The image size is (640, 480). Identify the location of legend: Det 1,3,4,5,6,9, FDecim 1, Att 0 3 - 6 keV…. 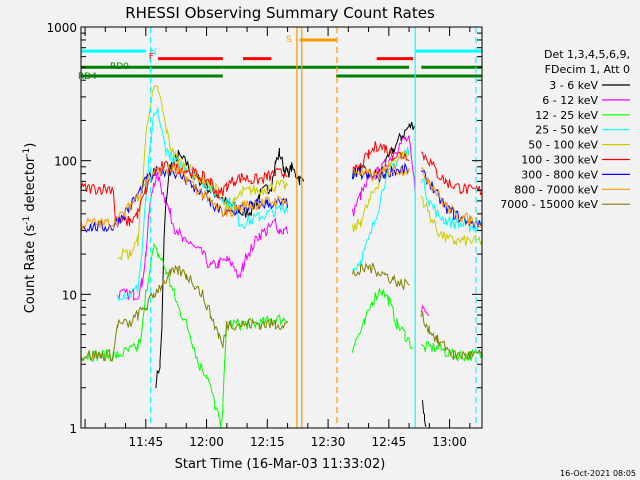
(565, 129).